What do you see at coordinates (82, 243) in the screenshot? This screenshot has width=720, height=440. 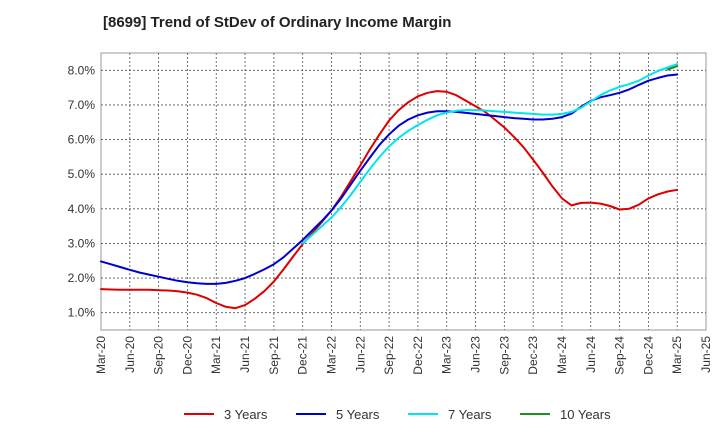 I see `y-tick-label: 3.0%` at bounding box center [82, 243].